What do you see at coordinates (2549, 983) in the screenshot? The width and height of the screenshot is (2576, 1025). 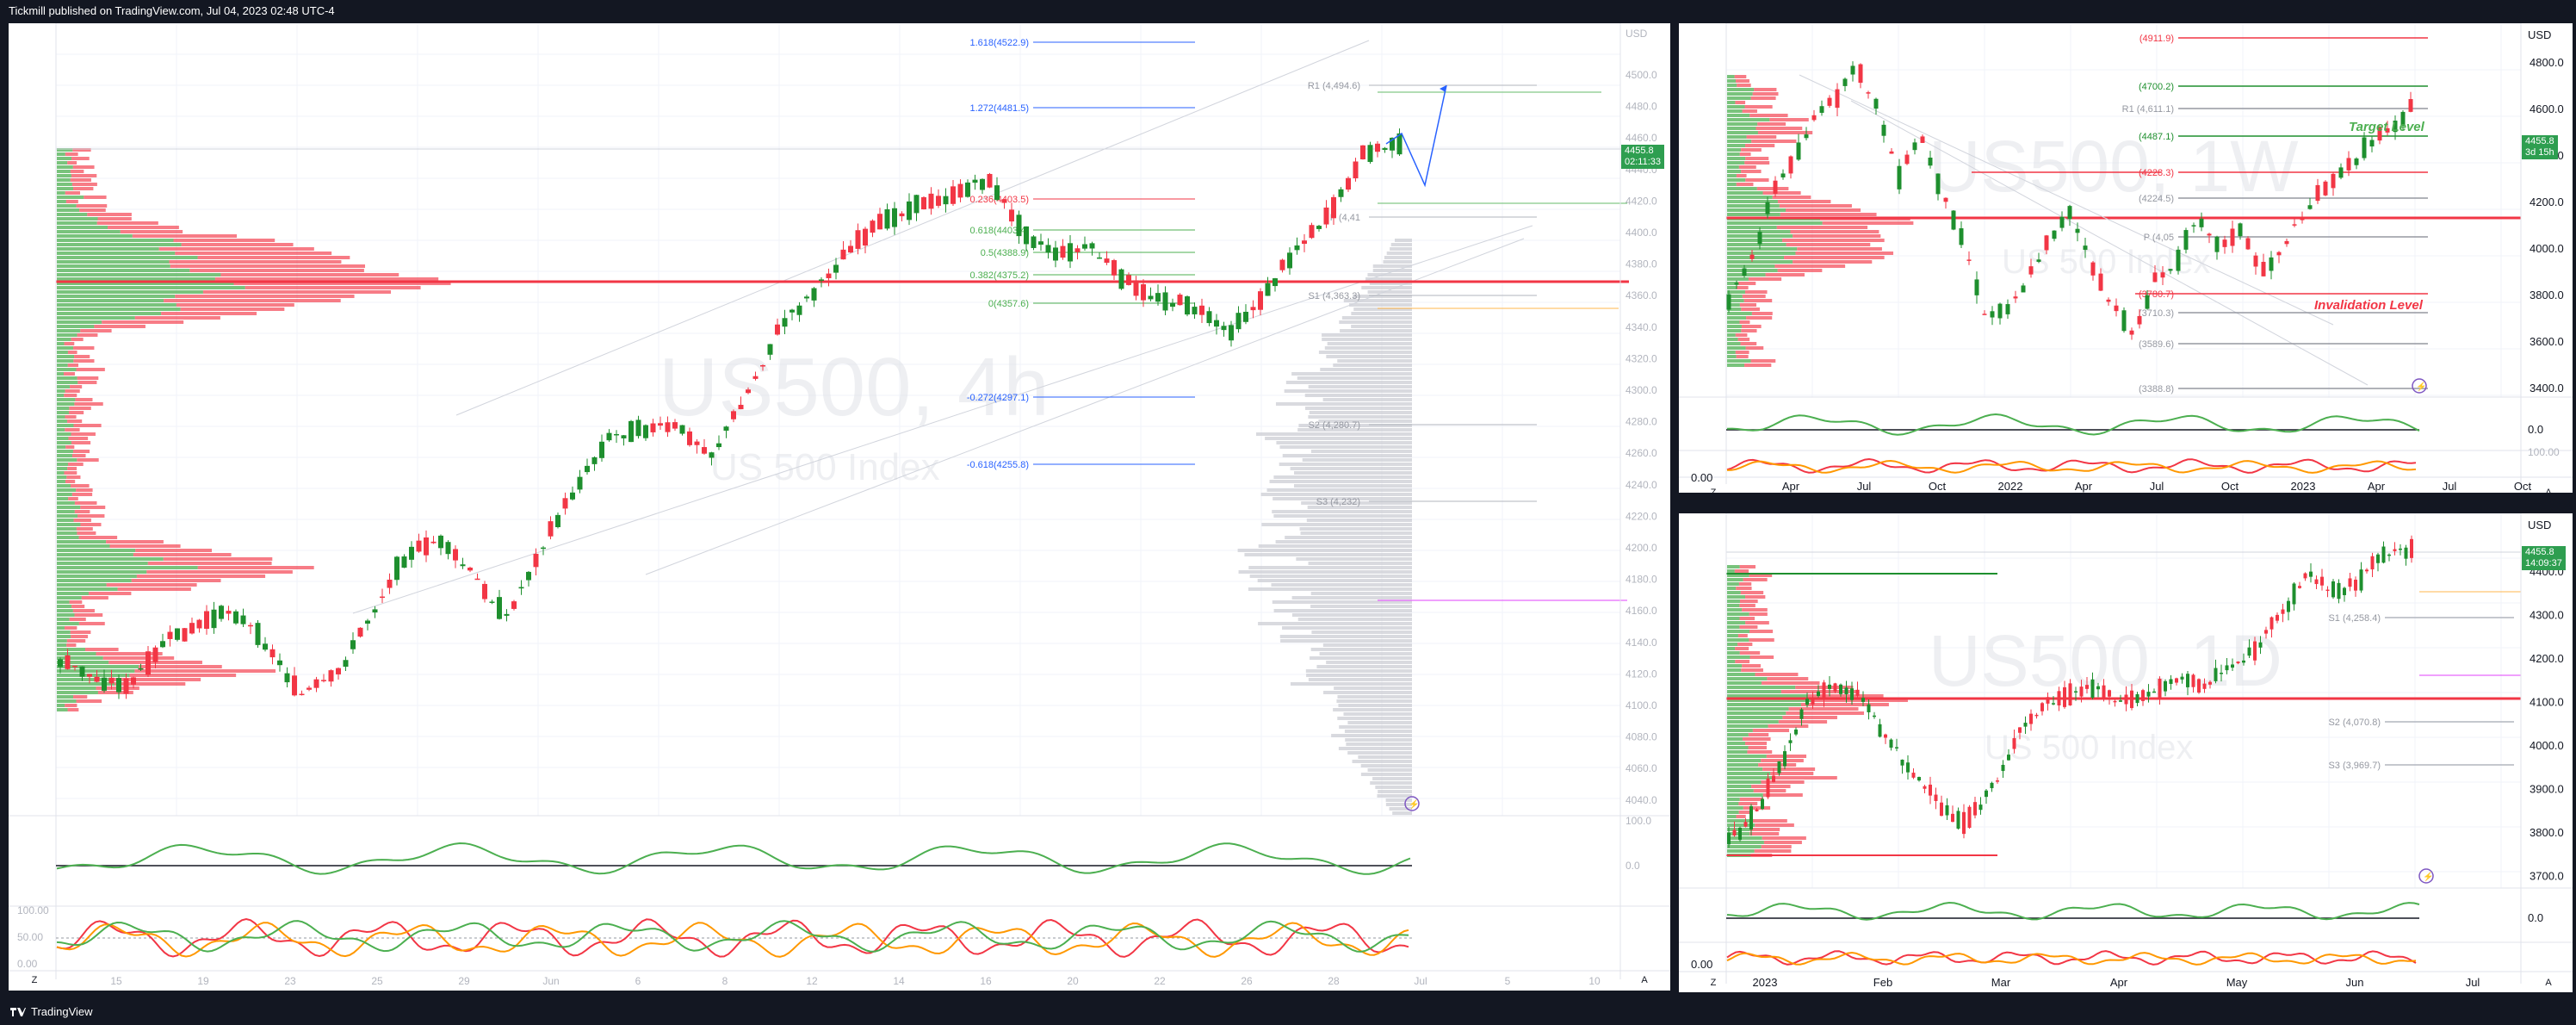 I see `daily-auto-scale-button: A` at bounding box center [2549, 983].